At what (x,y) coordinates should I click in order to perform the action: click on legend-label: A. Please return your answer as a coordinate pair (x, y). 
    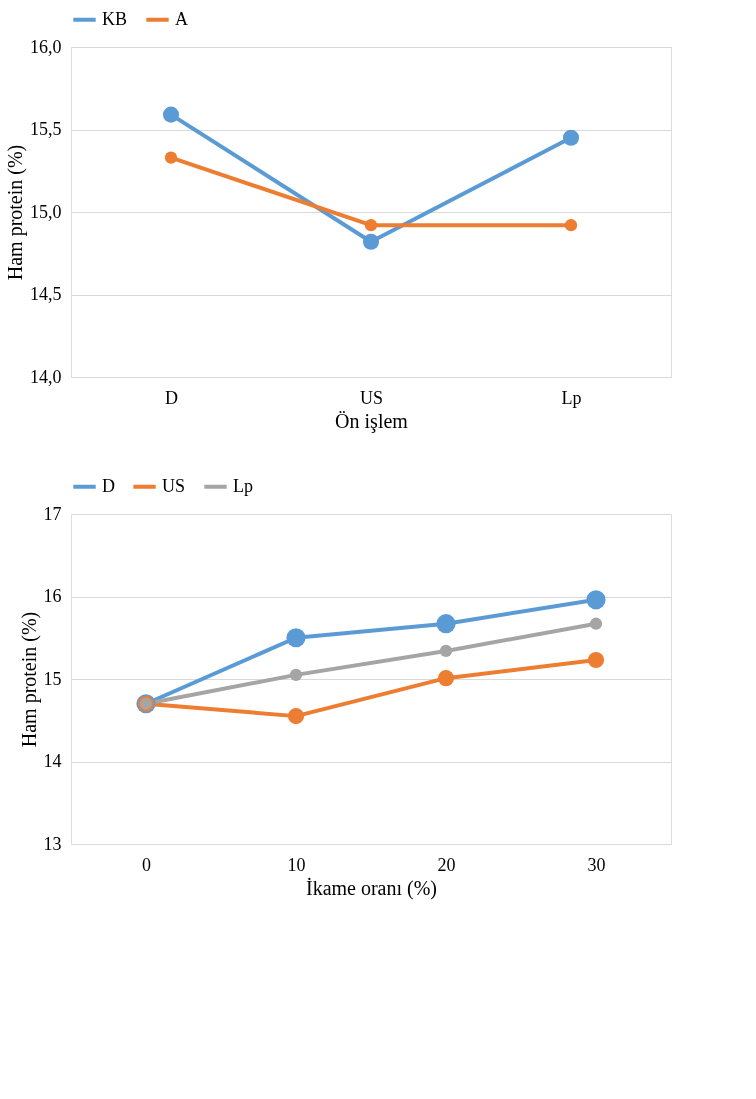
    Looking at the image, I should click on (181, 18).